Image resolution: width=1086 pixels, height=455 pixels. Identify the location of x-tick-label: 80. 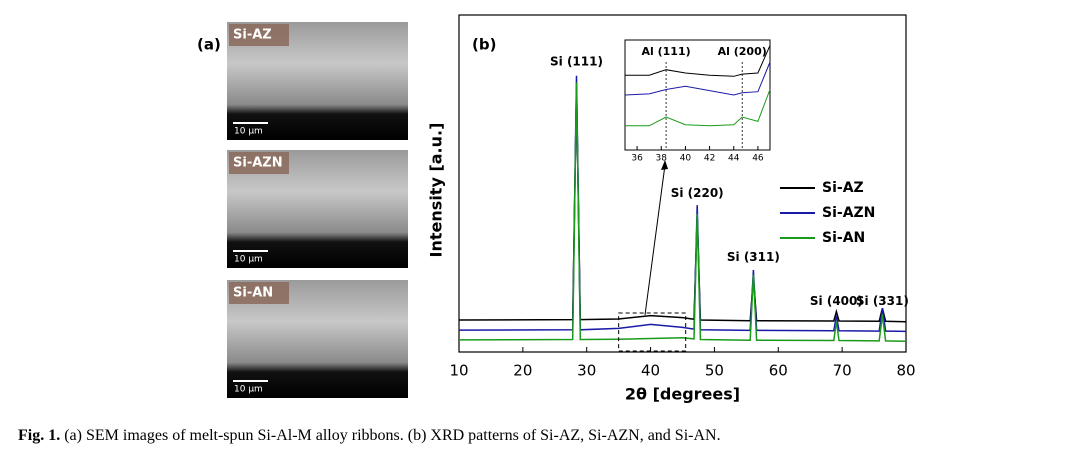
(905, 371).